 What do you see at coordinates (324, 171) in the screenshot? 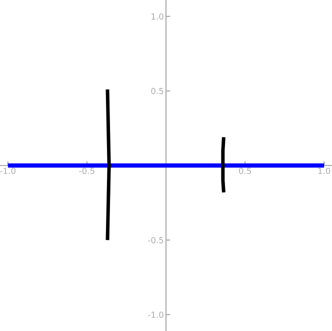
I see `x-tick-label: 1.0` at bounding box center [324, 171].